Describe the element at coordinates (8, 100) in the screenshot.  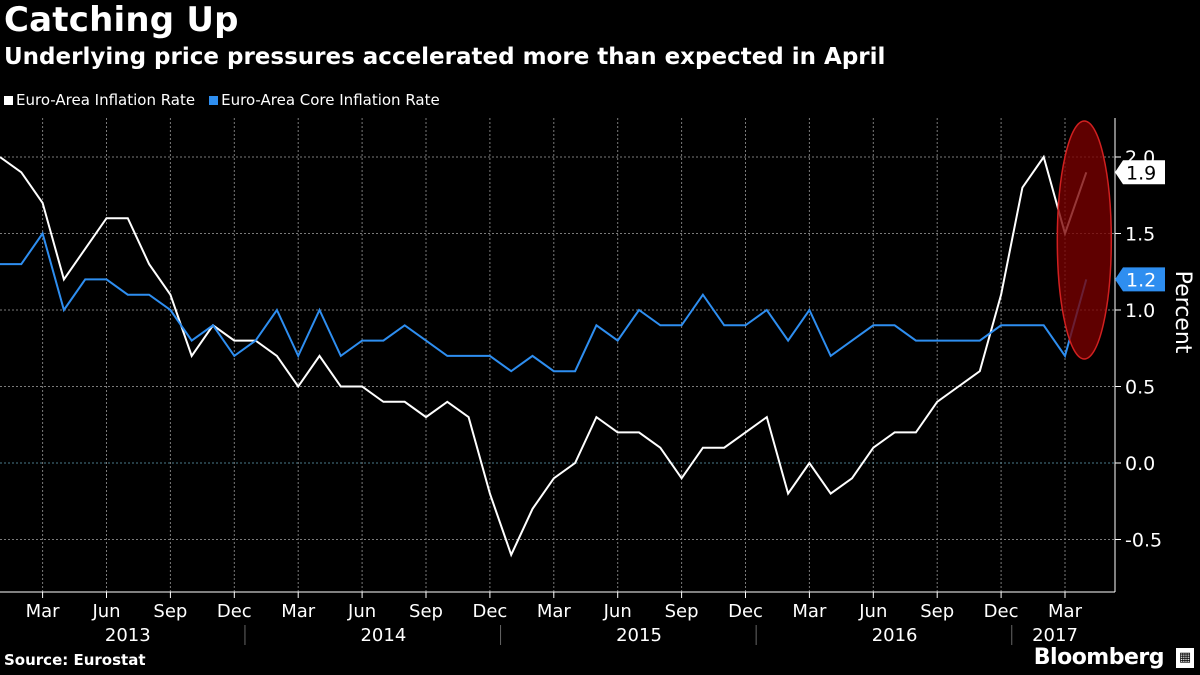
I see `legend-swatch-headline` at that location.